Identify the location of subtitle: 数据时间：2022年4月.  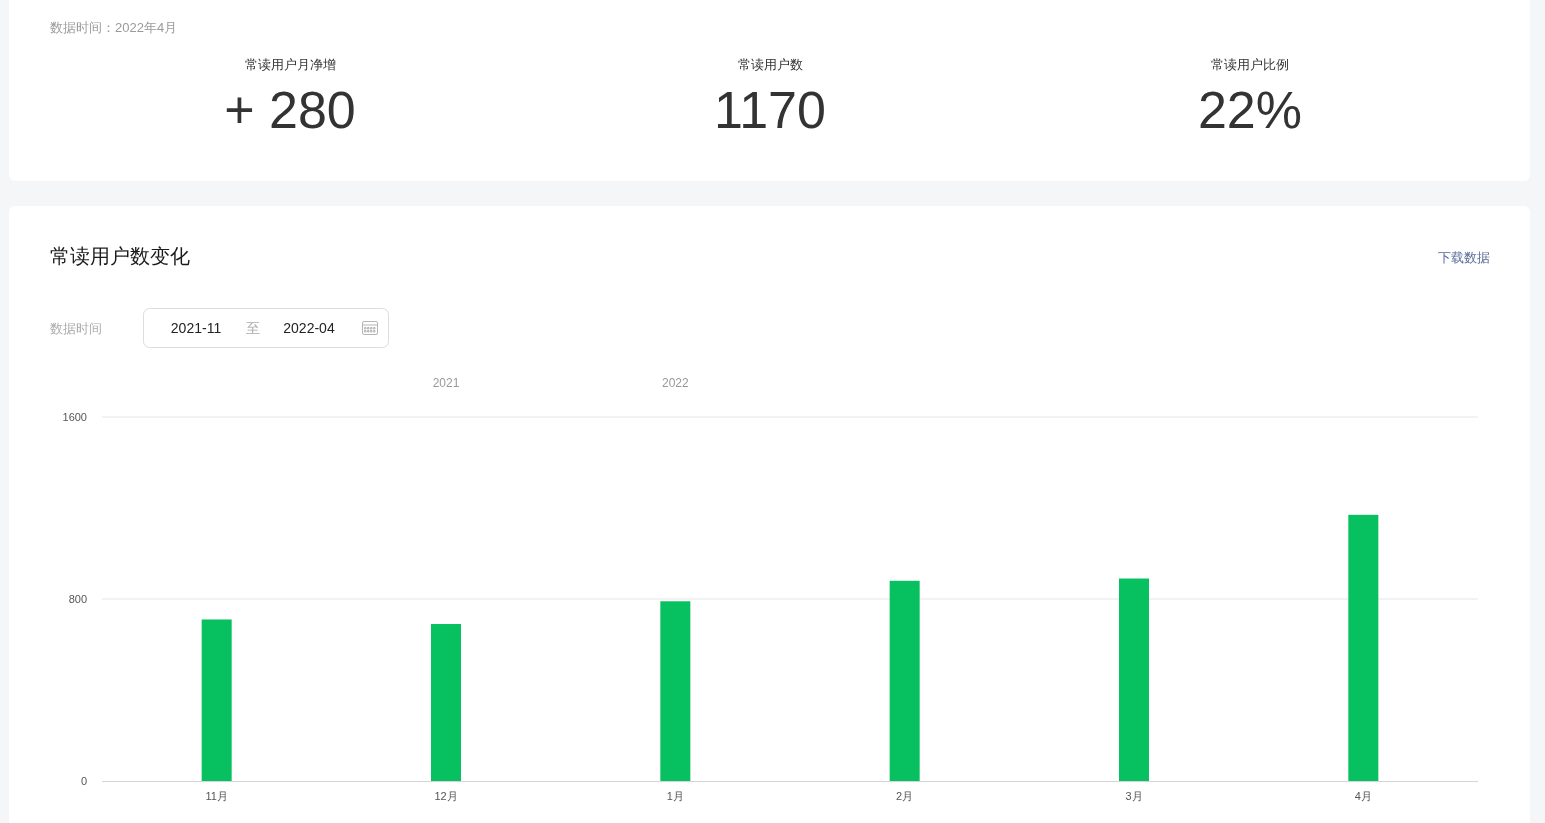
(114, 27).